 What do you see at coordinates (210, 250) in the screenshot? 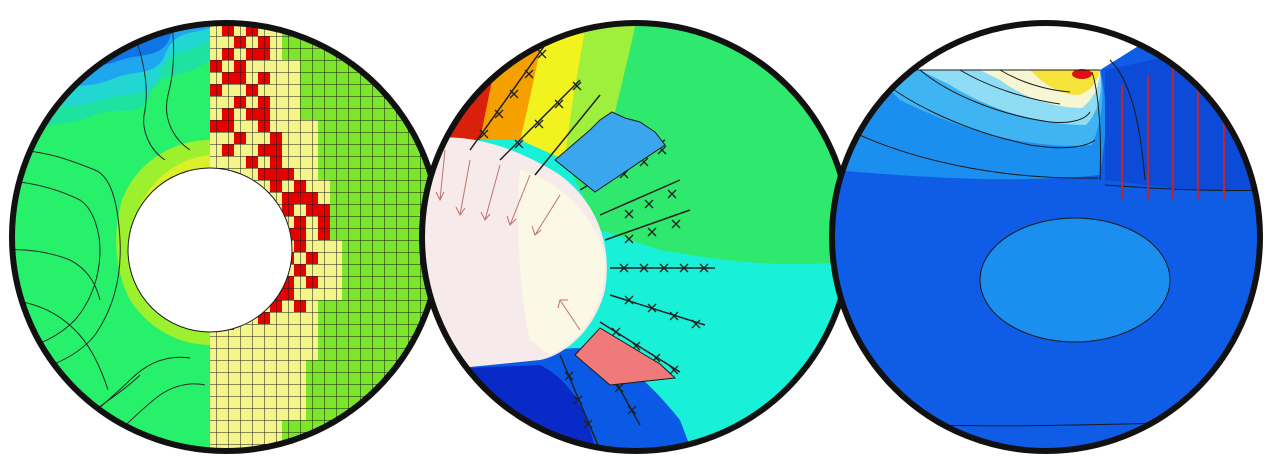
I see `tunnel-opening-left` at bounding box center [210, 250].